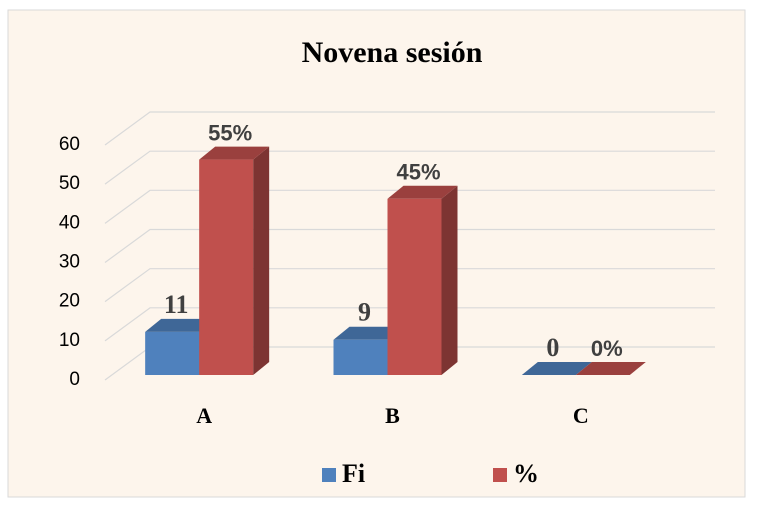  Describe the element at coordinates (364, 312) in the screenshot. I see `data-label: 9` at that location.